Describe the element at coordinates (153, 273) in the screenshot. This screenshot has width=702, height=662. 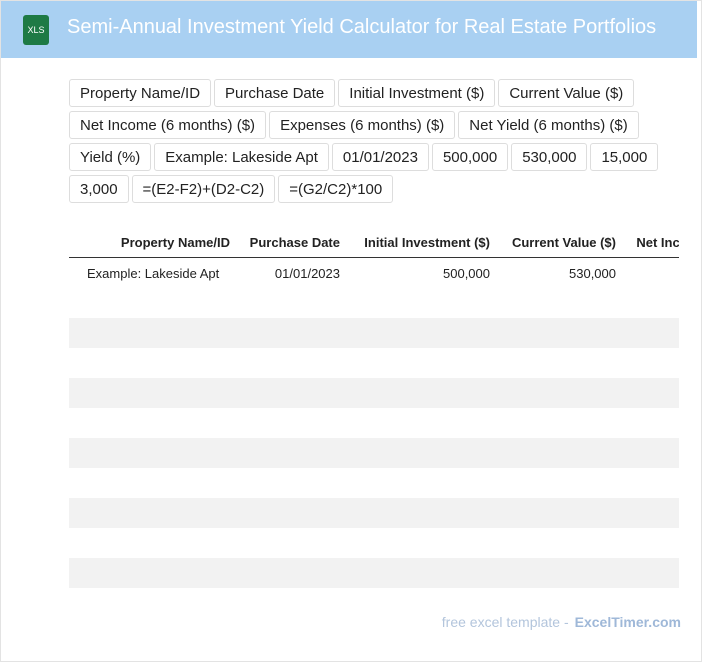
I see `table-cell: Example: Lakeside Apt` at that location.